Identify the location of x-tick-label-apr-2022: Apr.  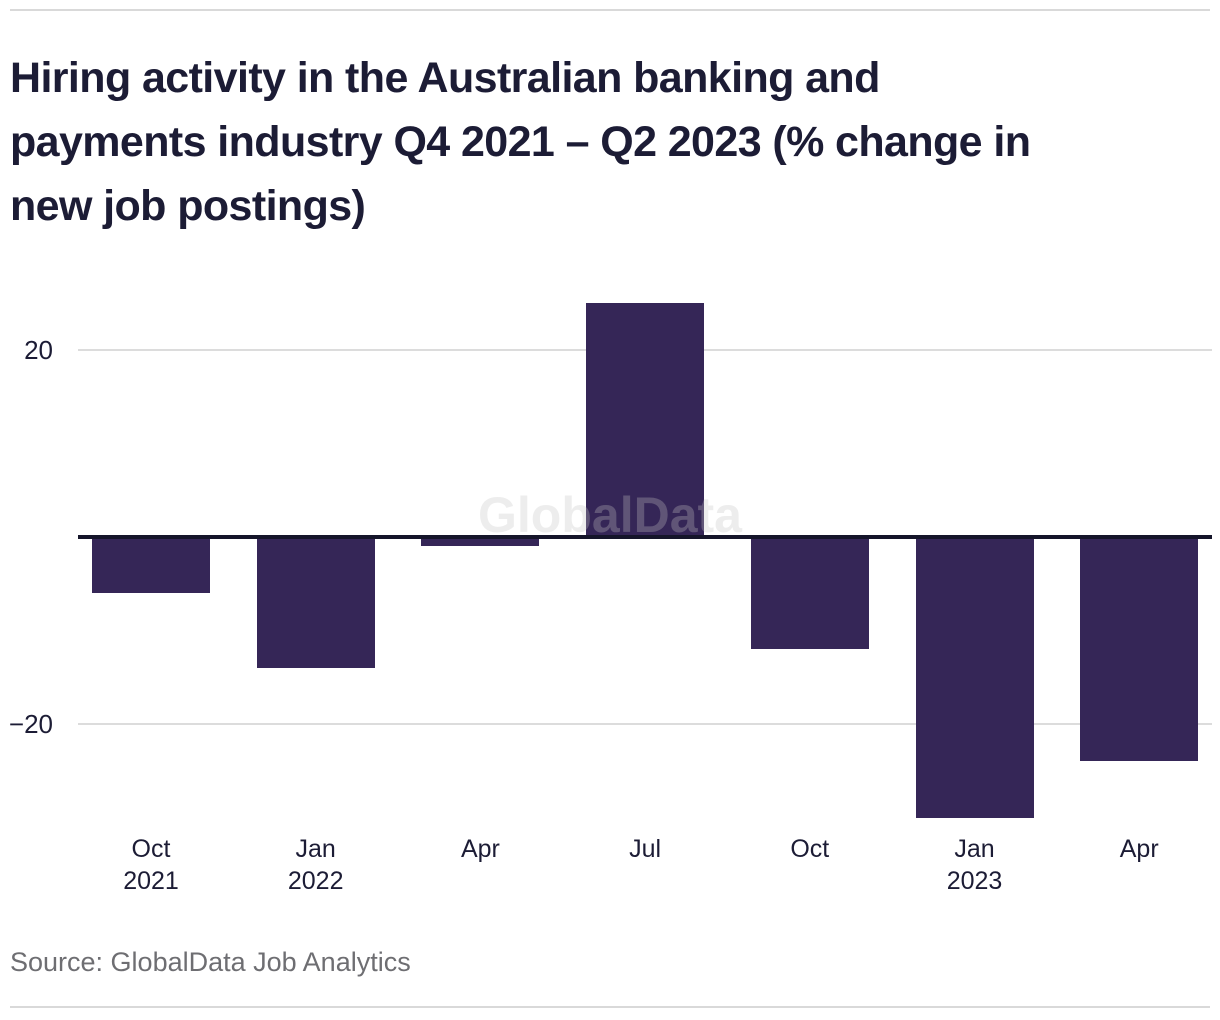
(480, 849).